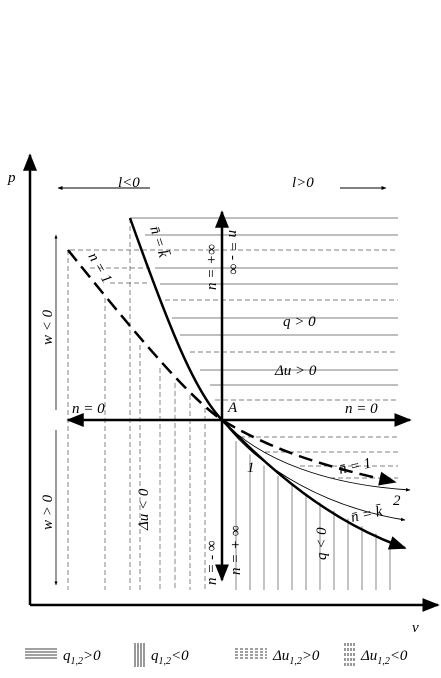  What do you see at coordinates (397, 501) in the screenshot?
I see `label: 2` at bounding box center [397, 501].